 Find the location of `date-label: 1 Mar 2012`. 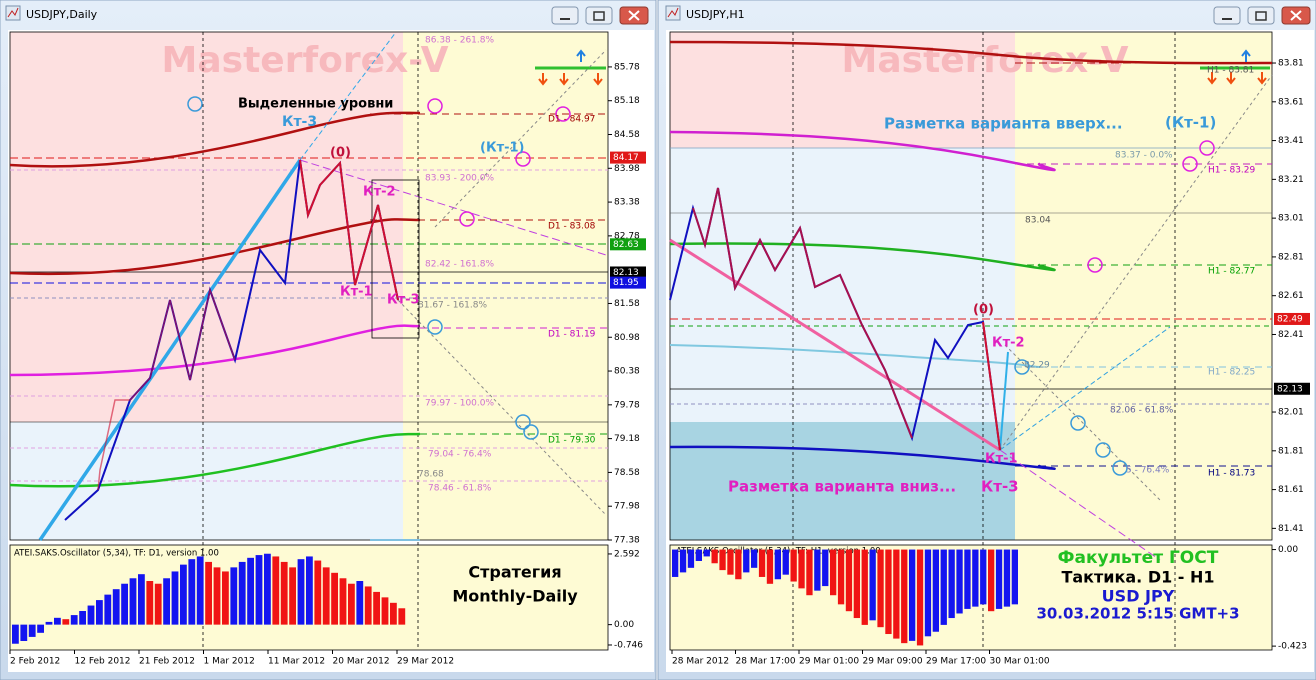

date-label: 1 Mar 2012 is located at coordinates (229, 662).